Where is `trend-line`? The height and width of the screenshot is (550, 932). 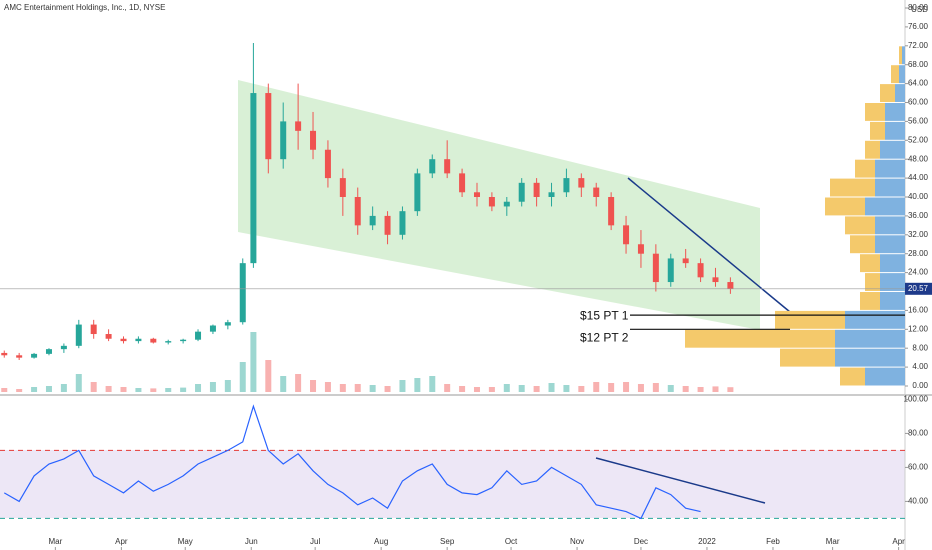
trend-line is located at coordinates (709, 245).